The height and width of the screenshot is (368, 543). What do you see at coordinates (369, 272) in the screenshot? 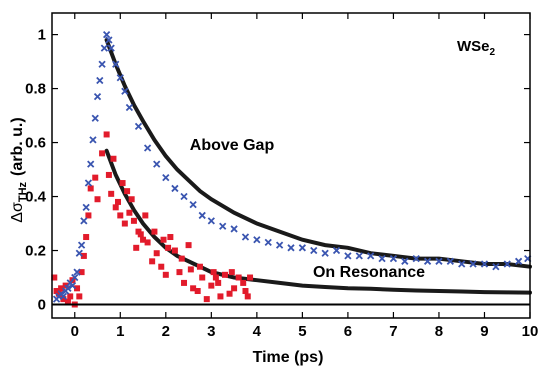
I see `annotation-on-resonance: On Resonance` at bounding box center [369, 272].